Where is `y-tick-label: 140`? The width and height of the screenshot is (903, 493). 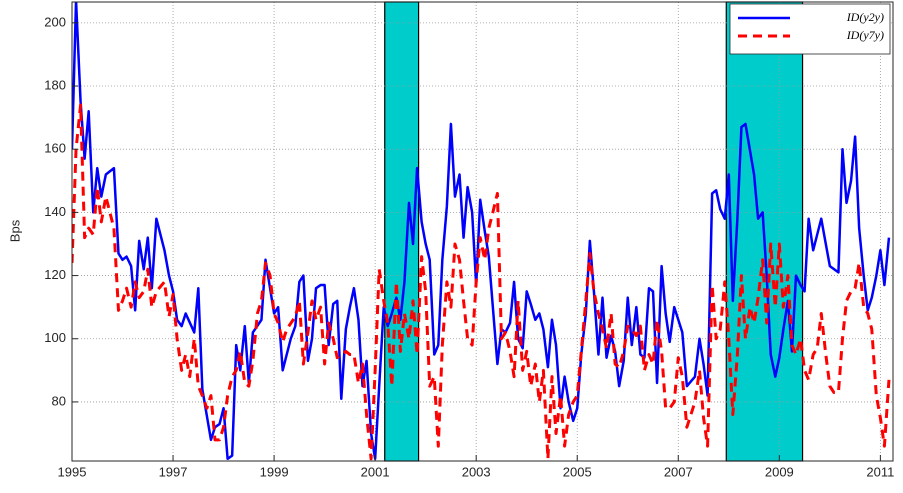
y-tick-label: 140 is located at coordinates (55, 211).